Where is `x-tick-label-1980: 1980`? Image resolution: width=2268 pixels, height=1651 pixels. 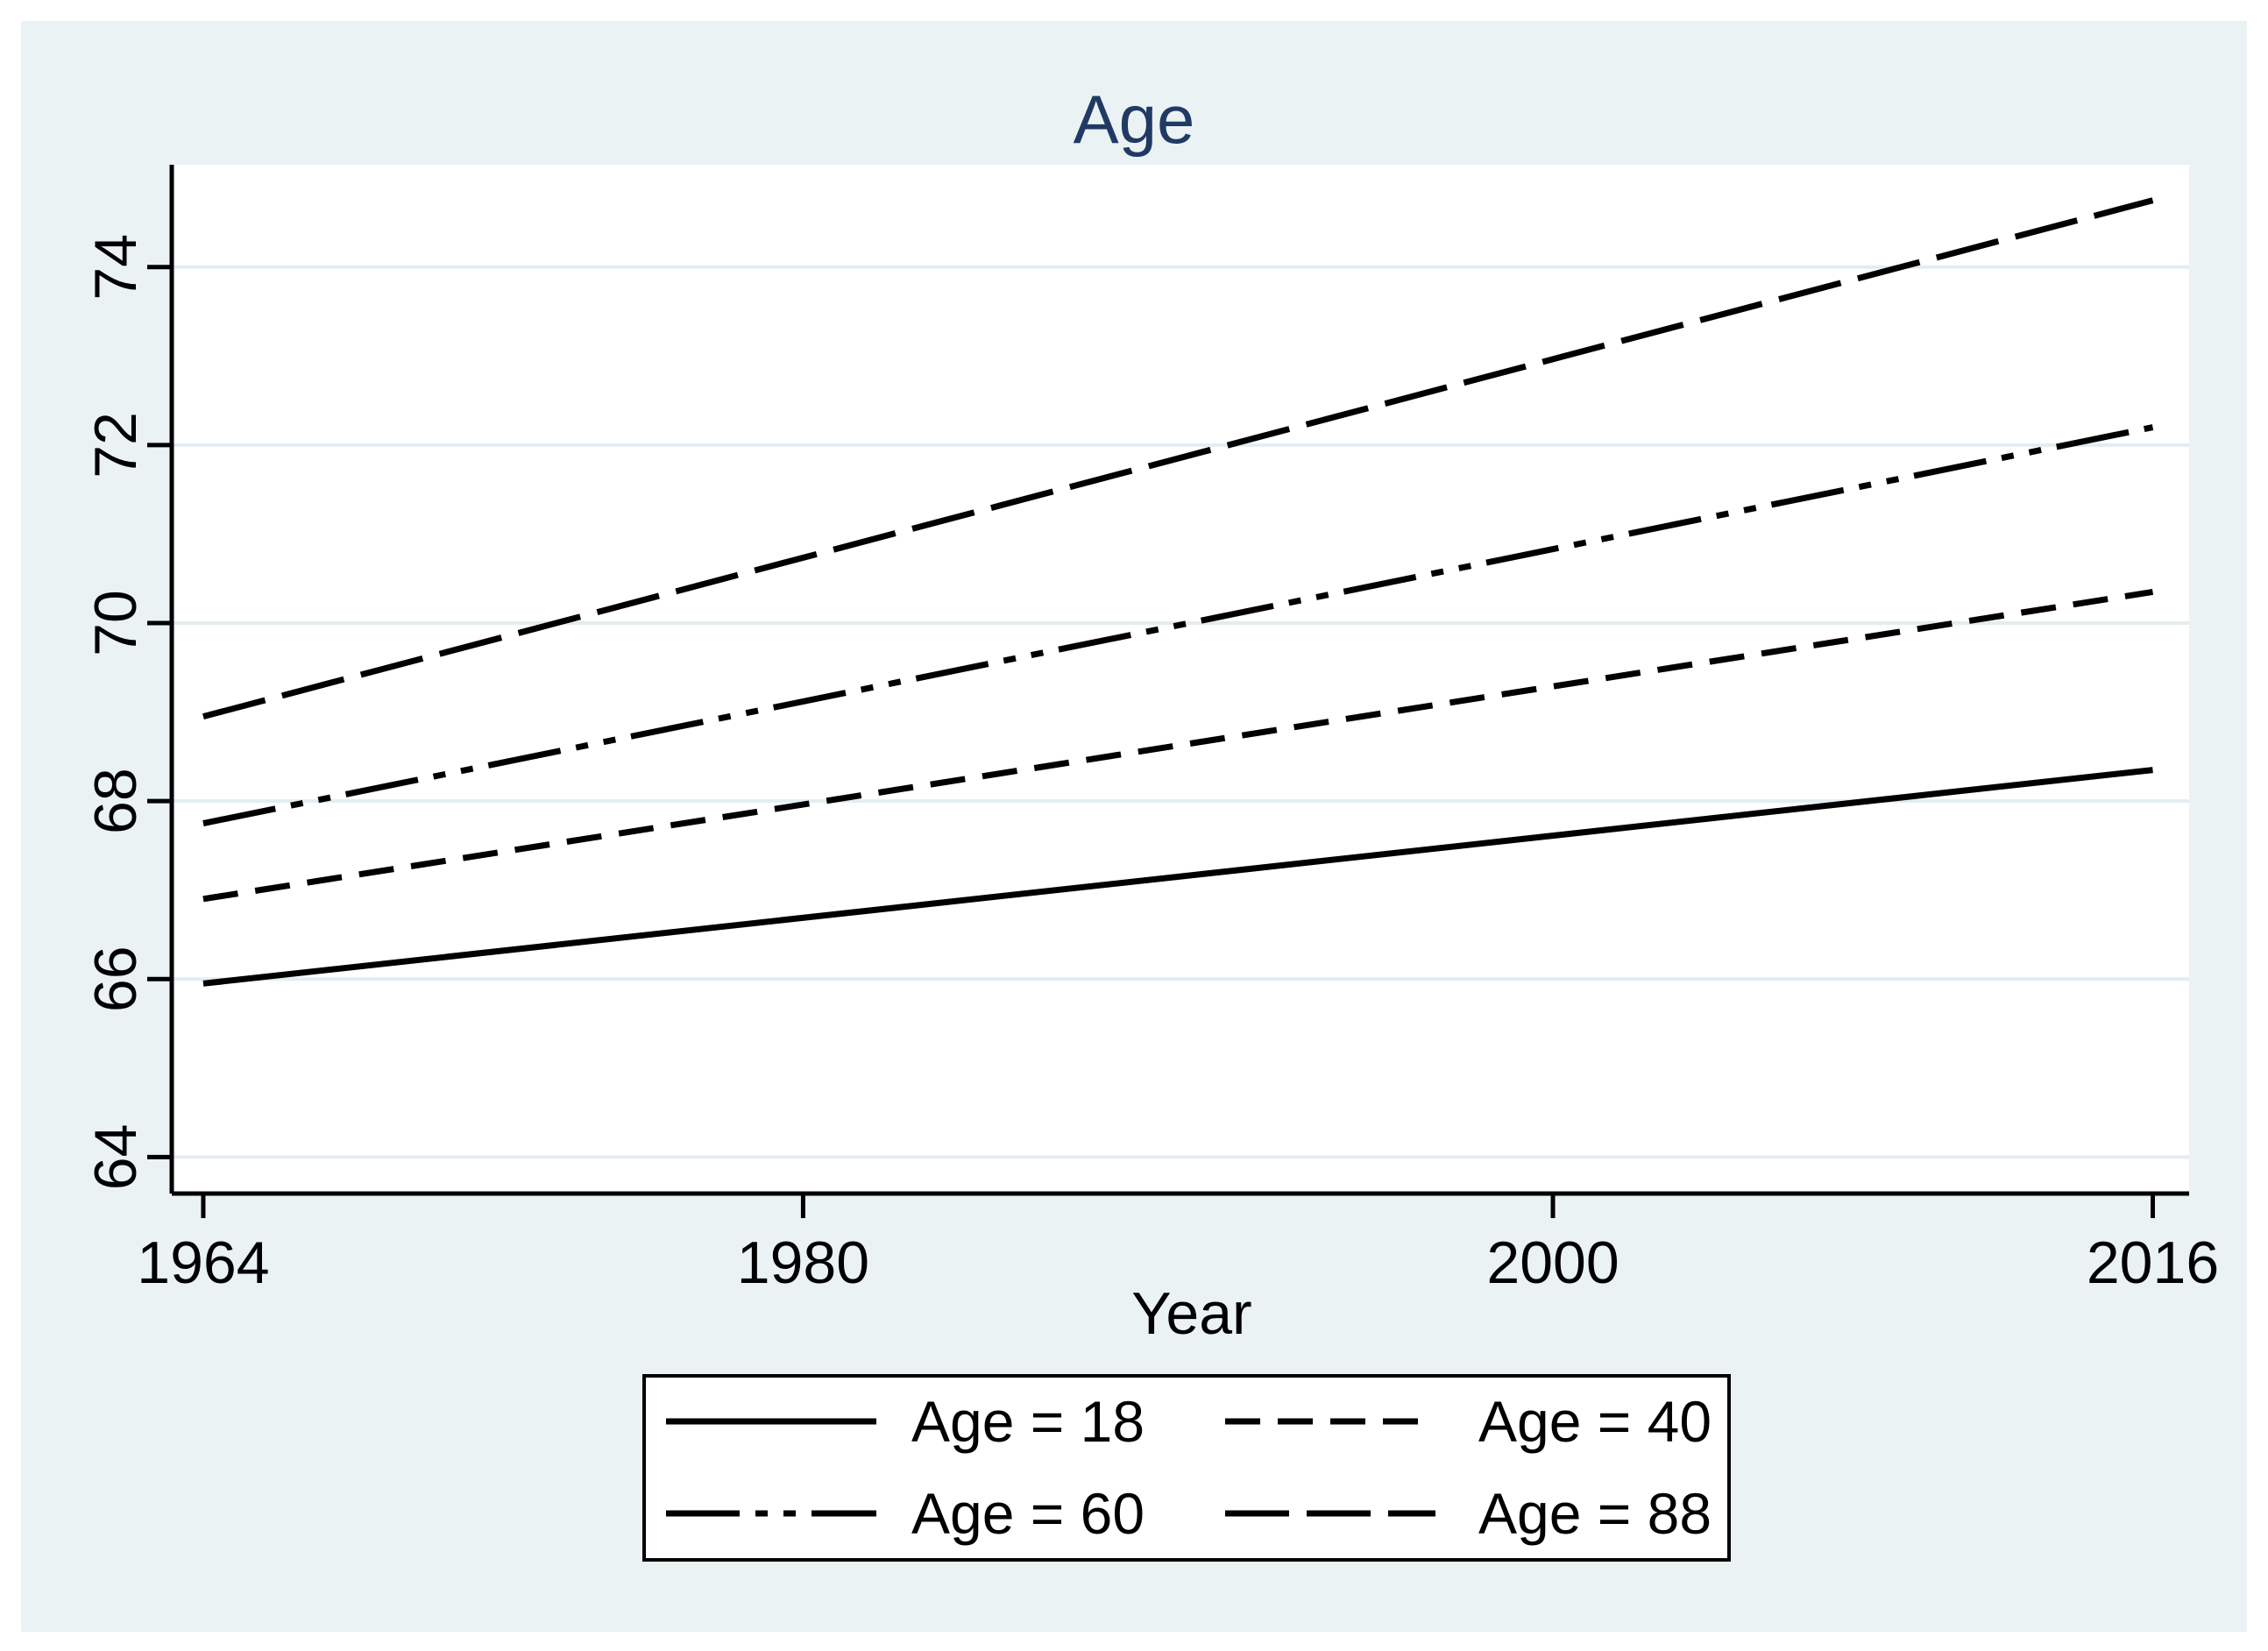 x-tick-label-1980: 1980 is located at coordinates (803, 1262).